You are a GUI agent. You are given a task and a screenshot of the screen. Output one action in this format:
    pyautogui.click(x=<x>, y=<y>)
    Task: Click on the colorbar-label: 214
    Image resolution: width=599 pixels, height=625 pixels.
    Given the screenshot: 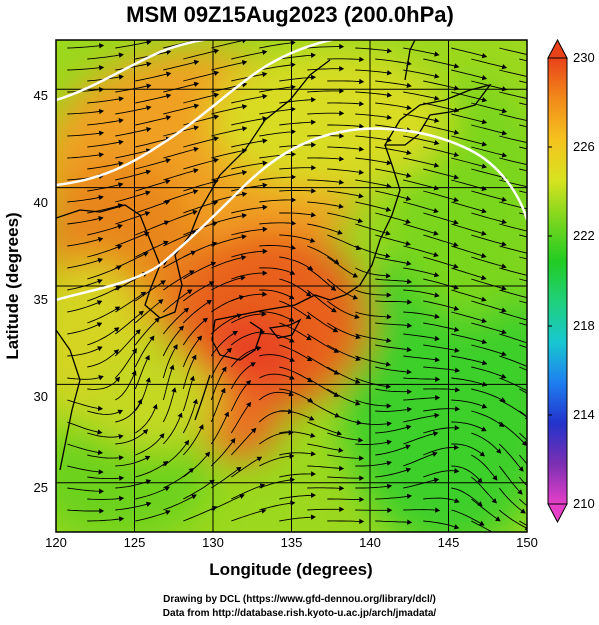 What is the action you would take?
    pyautogui.click(x=584, y=414)
    